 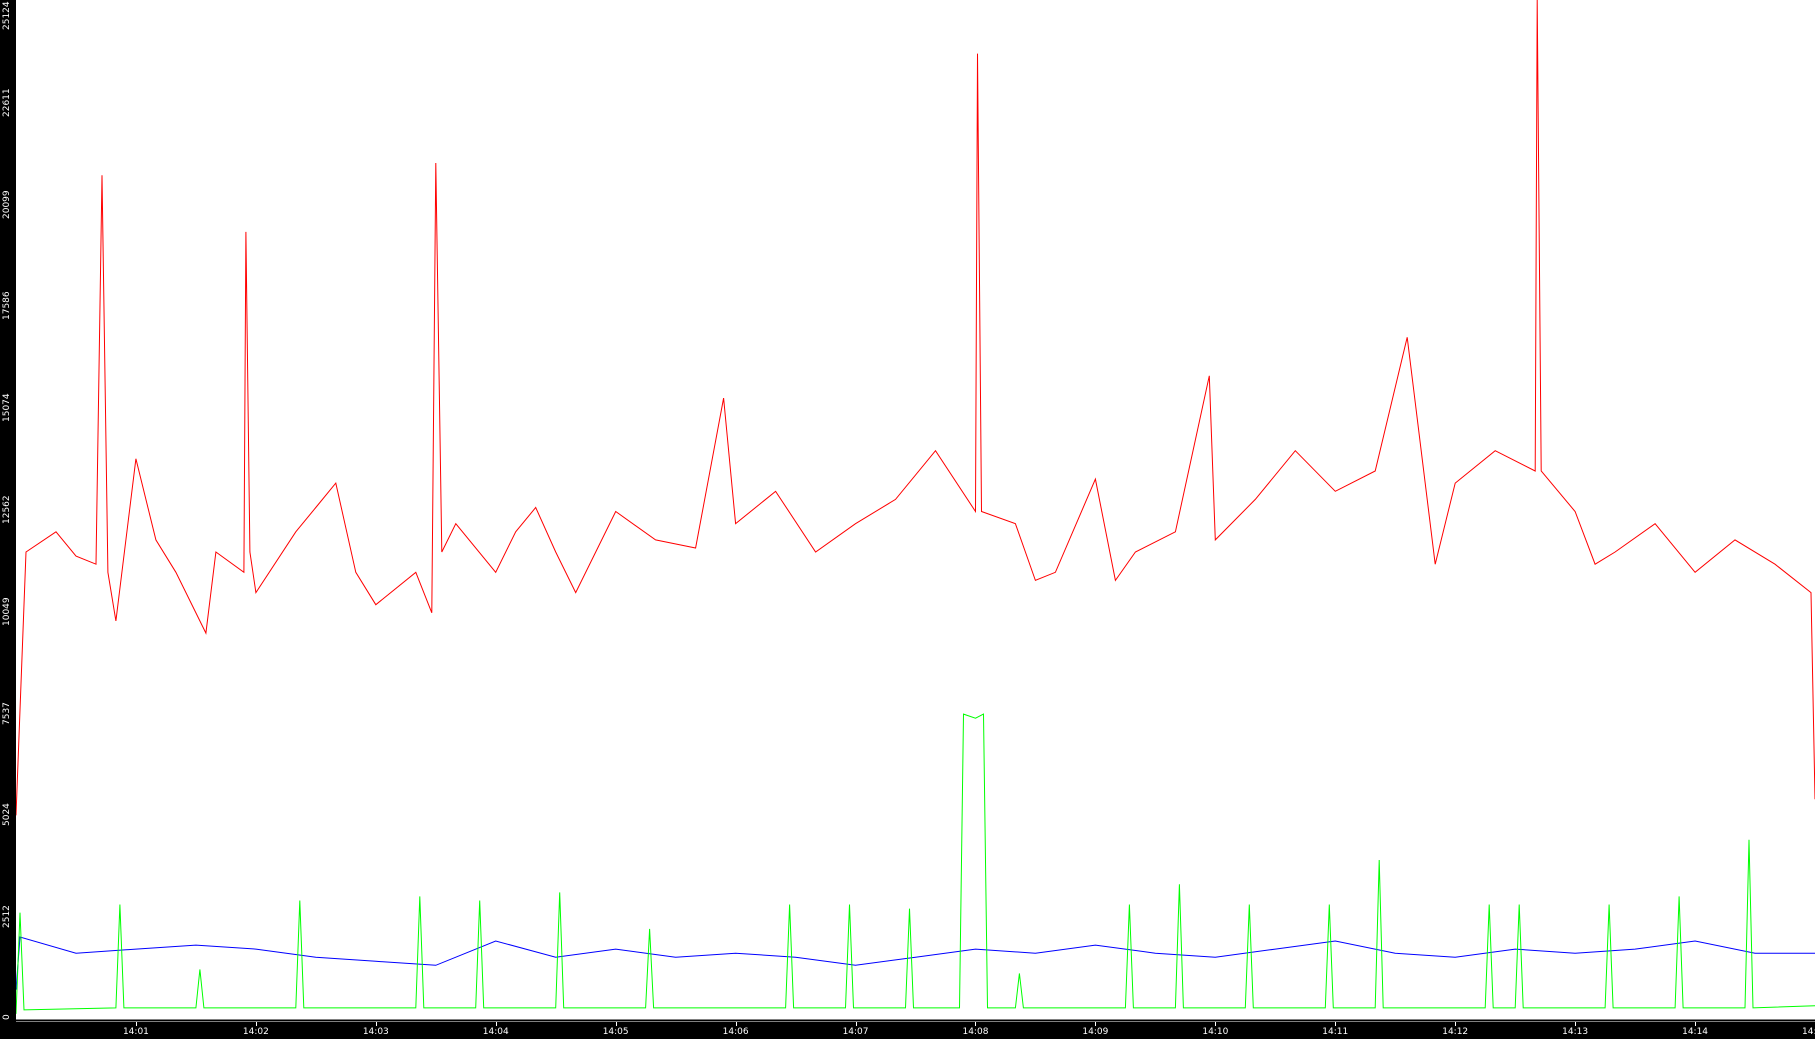 What do you see at coordinates (7, 917) in the screenshot?
I see `y-tick-label: 2512` at bounding box center [7, 917].